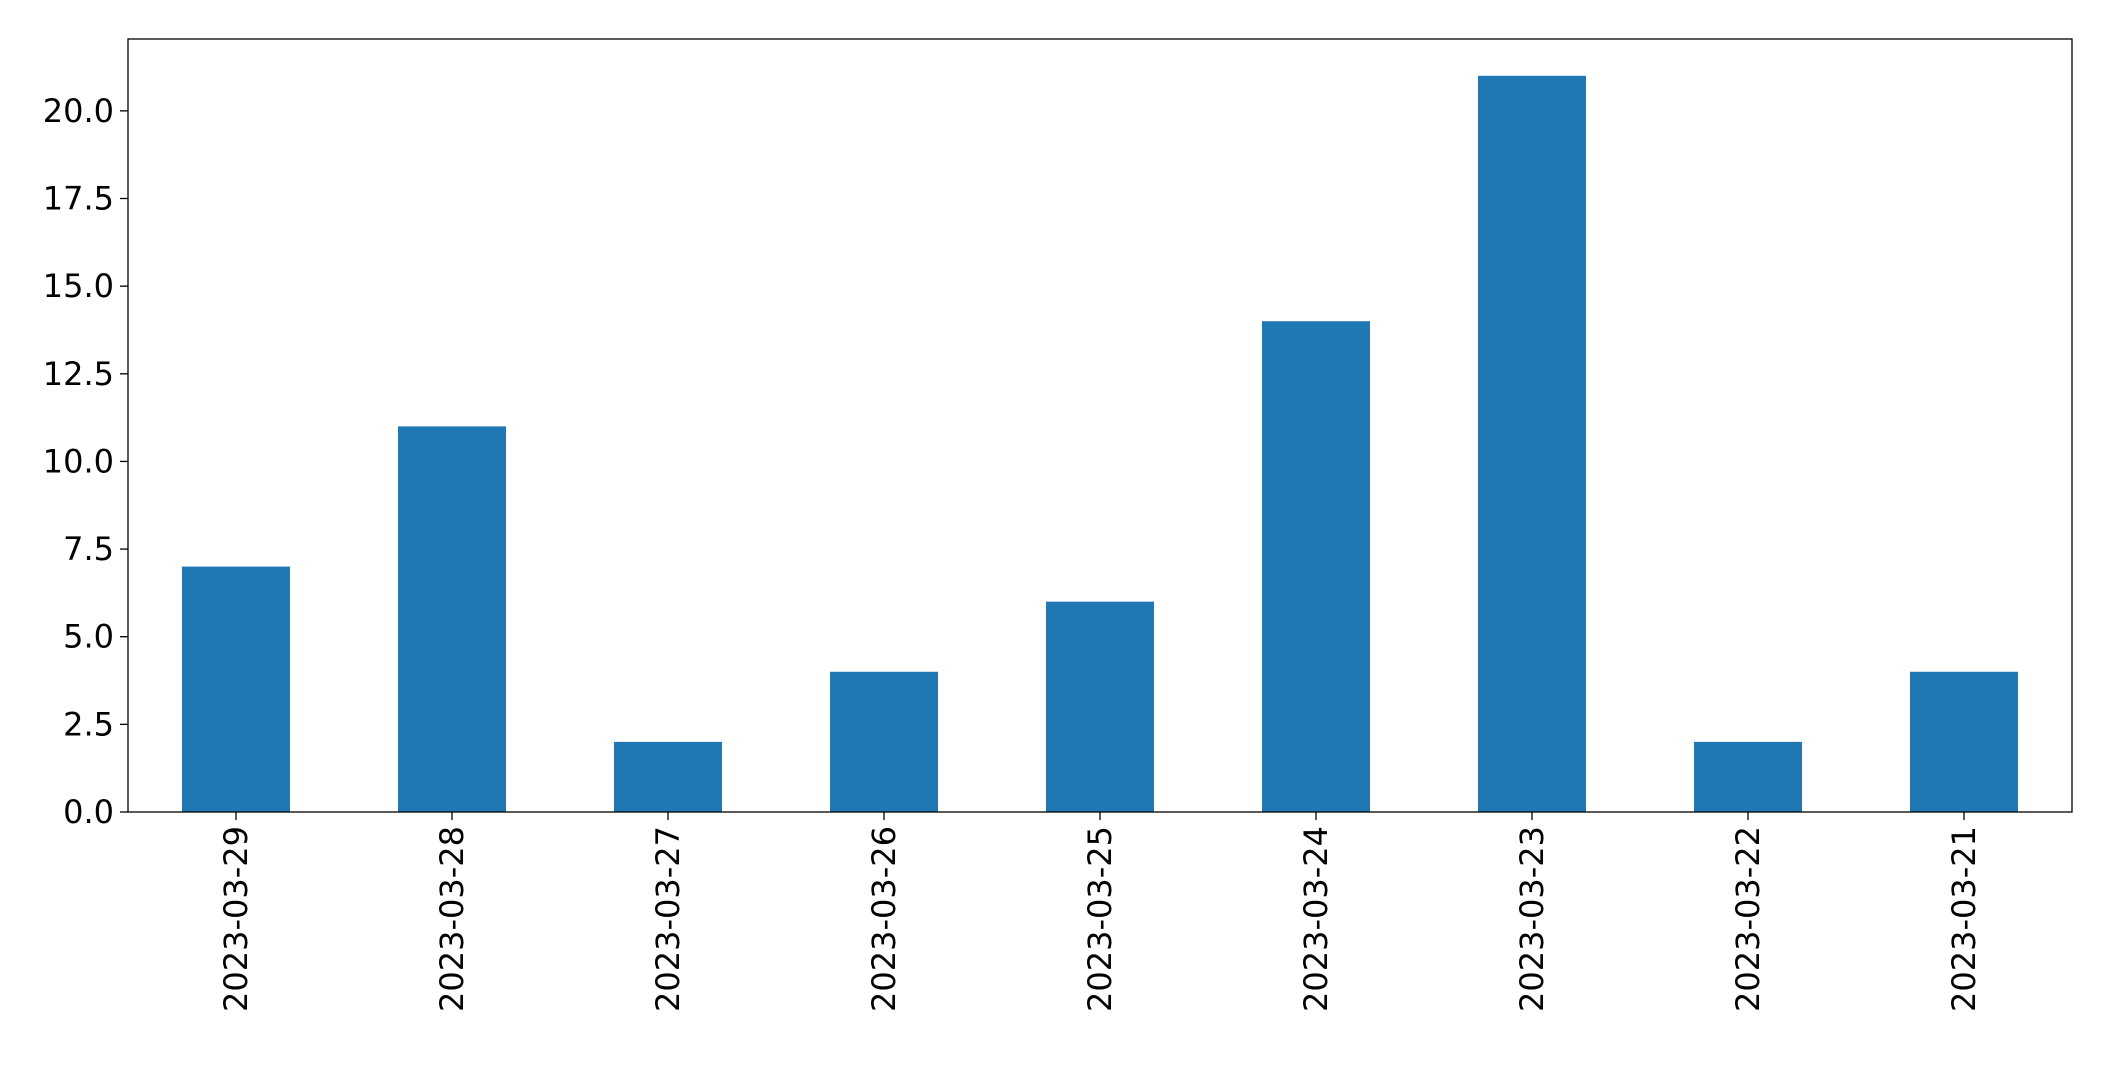 This screenshot has width=2104, height=1065. What do you see at coordinates (1316, 919) in the screenshot?
I see `x-tick-label: 2023-03-24` at bounding box center [1316, 919].